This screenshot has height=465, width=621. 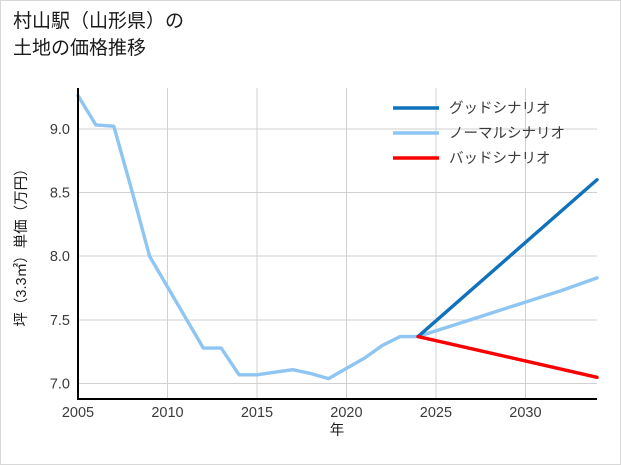 What do you see at coordinates (346, 413) in the screenshot?
I see `x-tick-label: 2020` at bounding box center [346, 413].